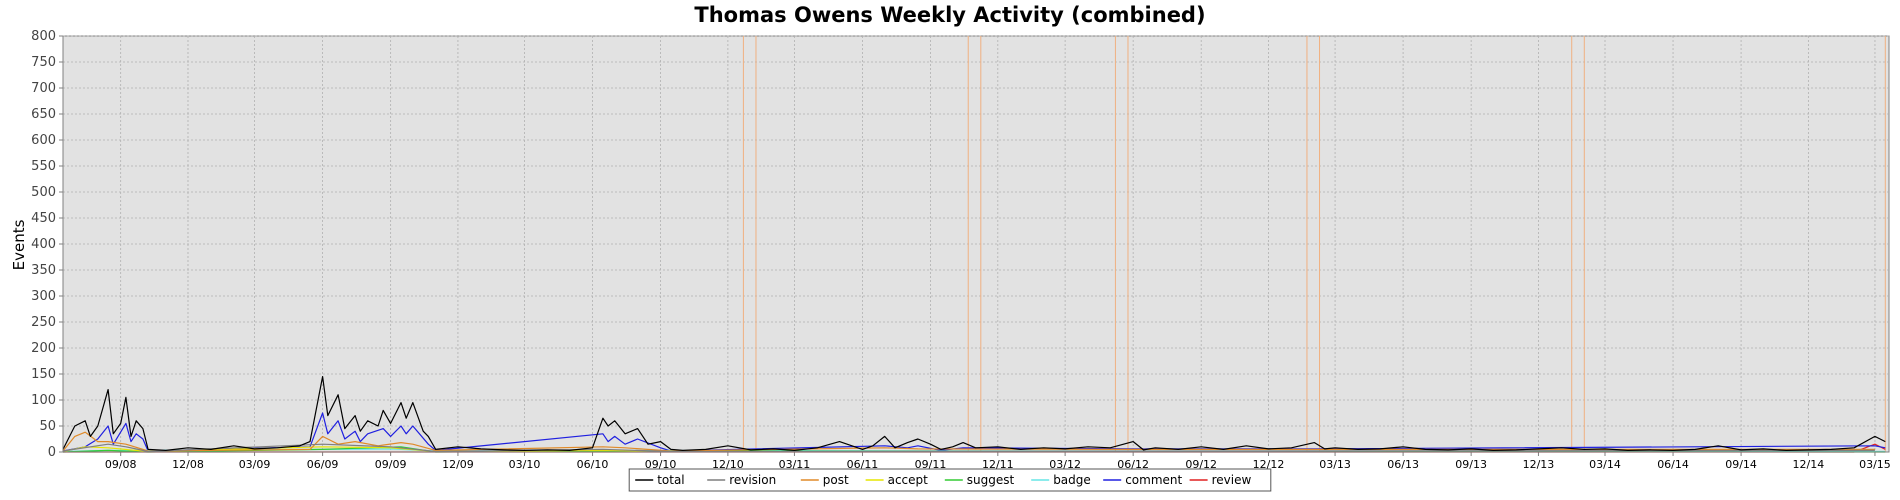 The image size is (1900, 500). Describe the element at coordinates (47, 426) in the screenshot. I see `y-tick-label: 50` at that location.